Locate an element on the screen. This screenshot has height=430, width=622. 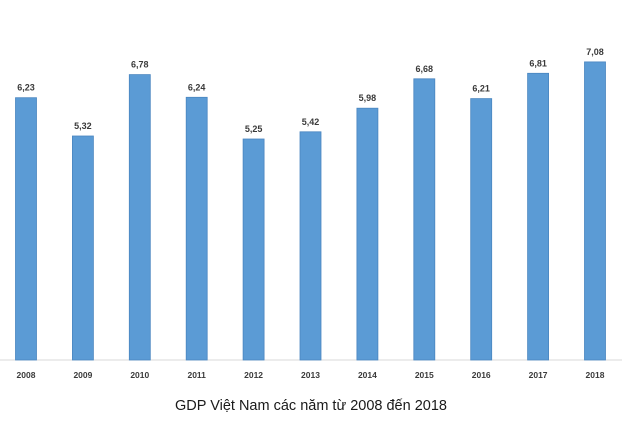
x-tick-label-2014: 2014 is located at coordinates (367, 375).